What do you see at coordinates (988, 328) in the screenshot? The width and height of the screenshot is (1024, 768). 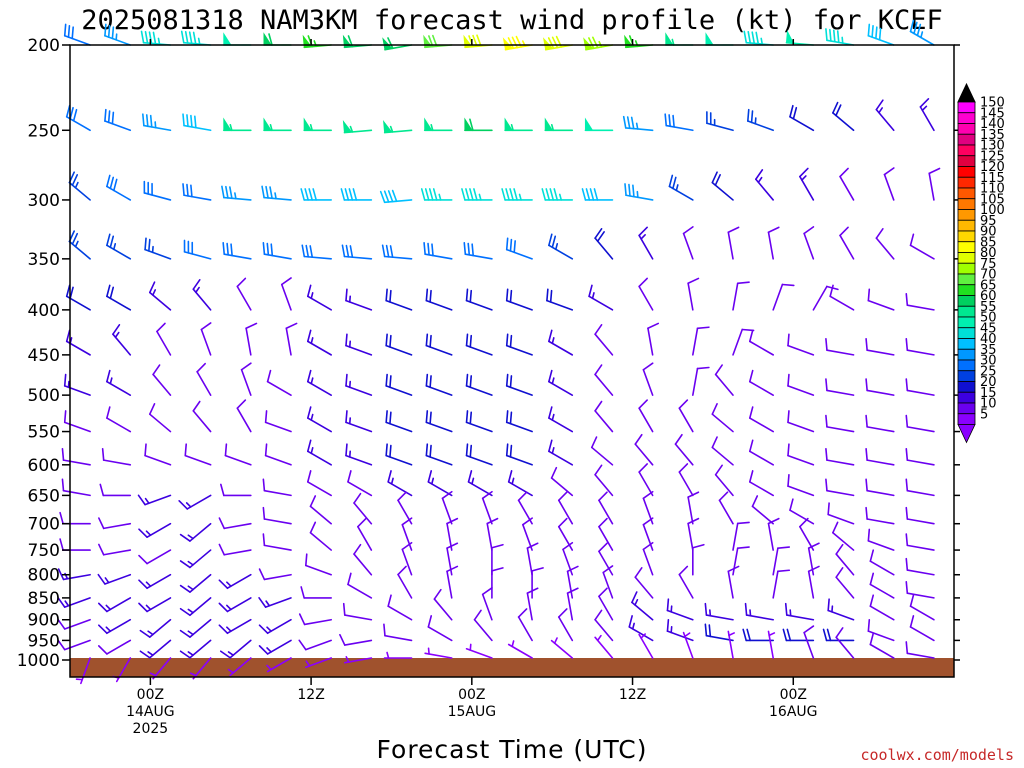 I see `colorbar-label: 45` at bounding box center [988, 328].